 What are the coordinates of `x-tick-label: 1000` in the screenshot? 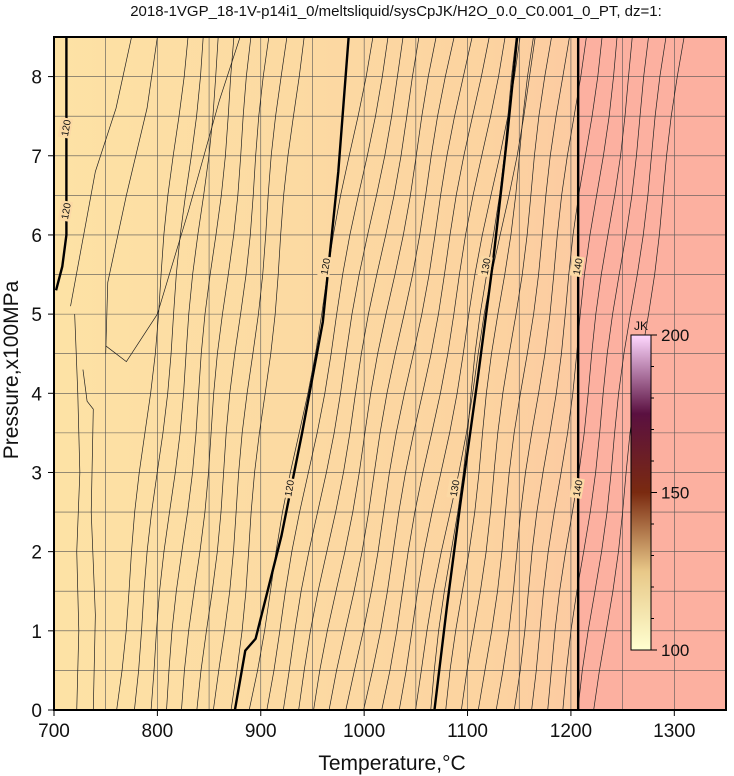 It's located at (364, 731).